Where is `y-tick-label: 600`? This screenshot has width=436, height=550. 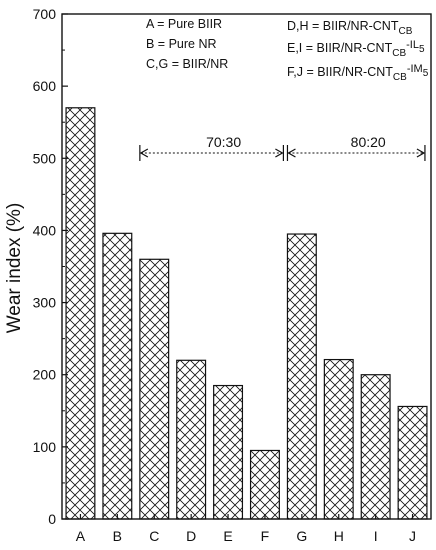
y-tick-label: 600 is located at coordinates (45, 86).